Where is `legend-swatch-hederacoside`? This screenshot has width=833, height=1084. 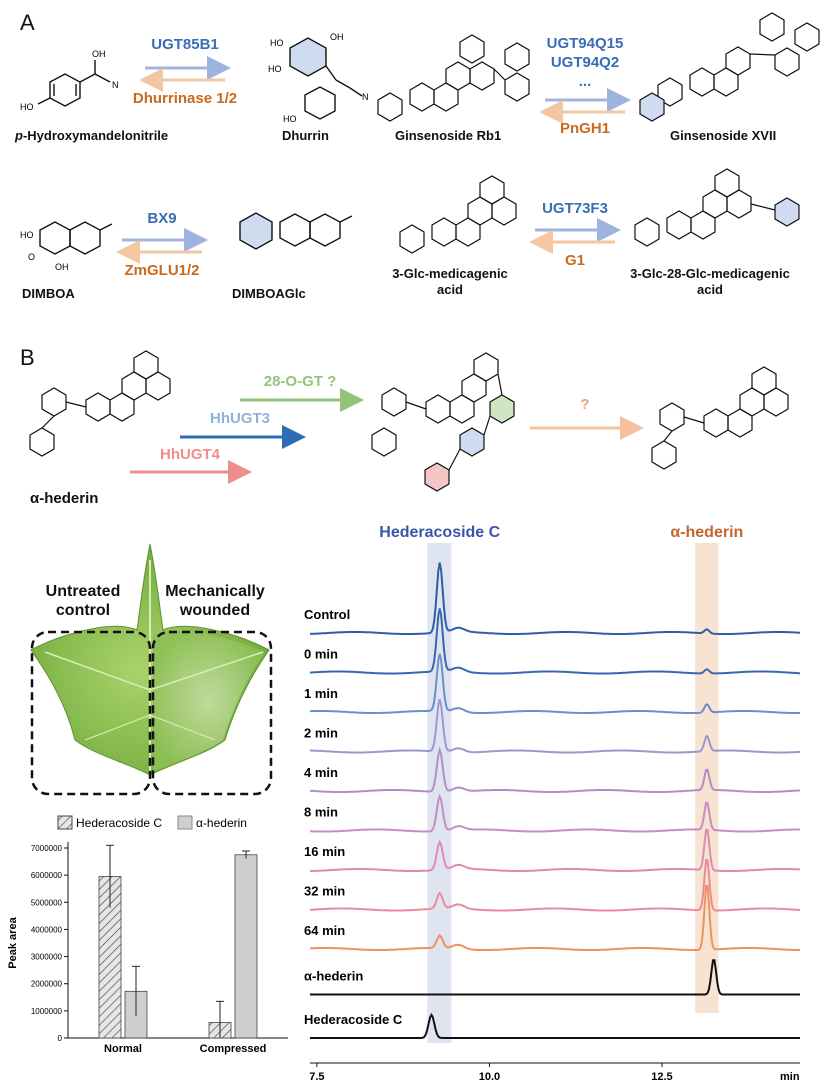 legend-swatch-hederacoside is located at coordinates (65, 822).